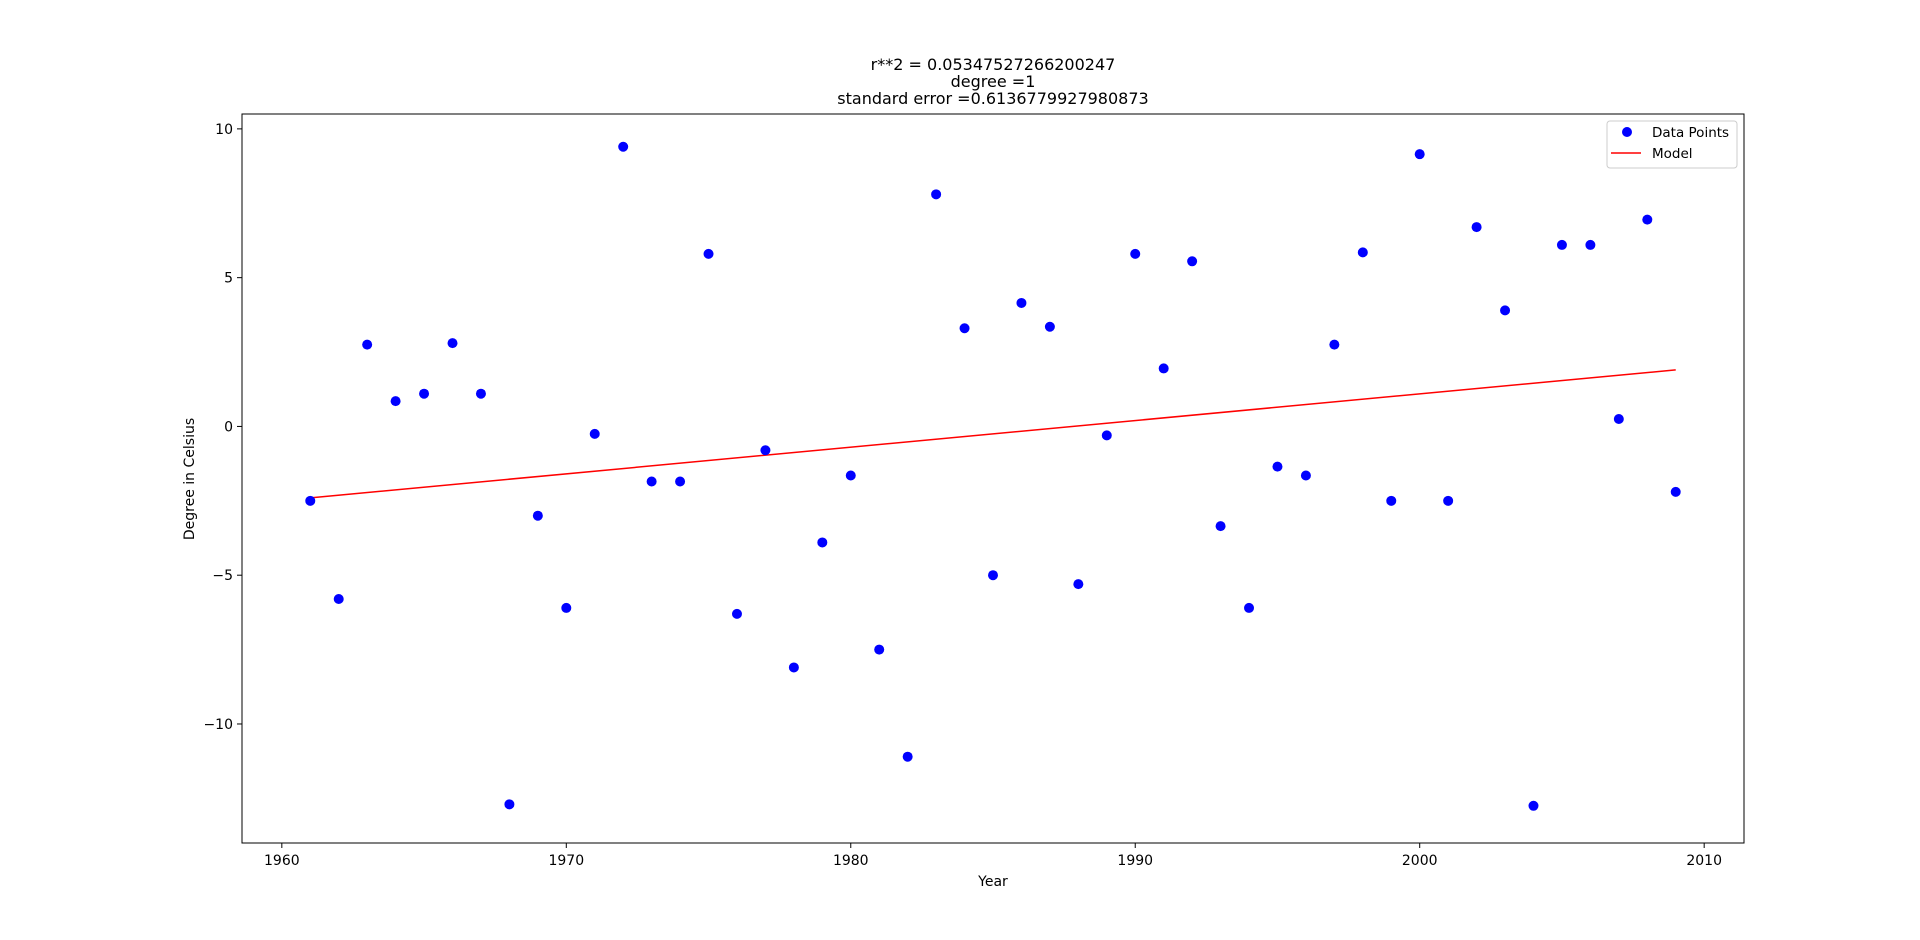 This screenshot has width=1920, height=940. I want to click on data-point-1991, so click(1163, 368).